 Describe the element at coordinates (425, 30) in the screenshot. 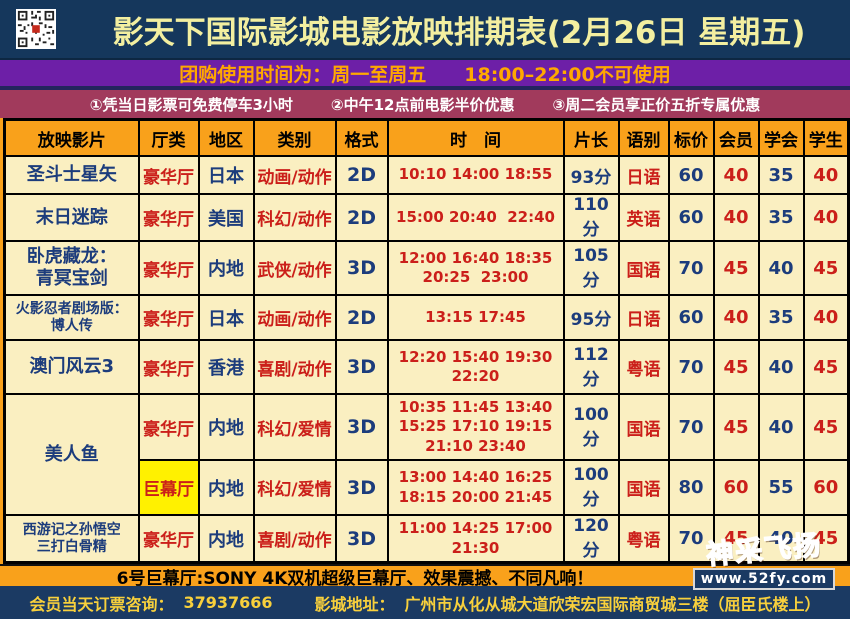

I see `header: 影天下国际影城电影放映排期表(2月26日 星期五)` at that location.